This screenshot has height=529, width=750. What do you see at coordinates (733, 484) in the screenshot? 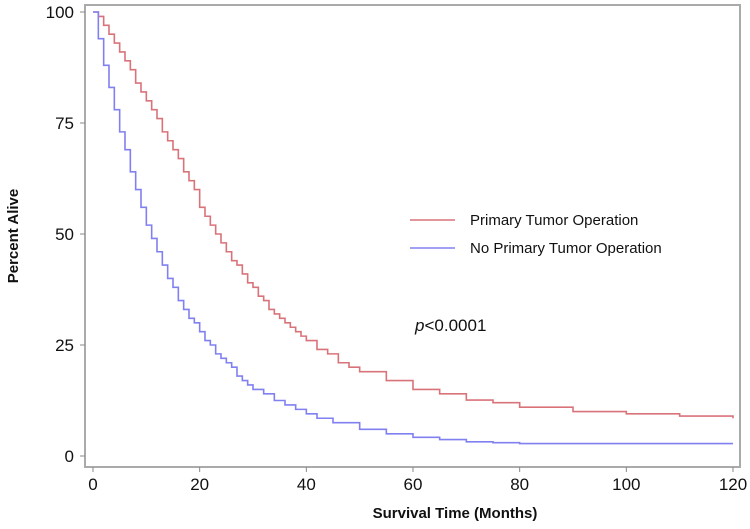
I see `x-tick-label: 120` at bounding box center [733, 484].